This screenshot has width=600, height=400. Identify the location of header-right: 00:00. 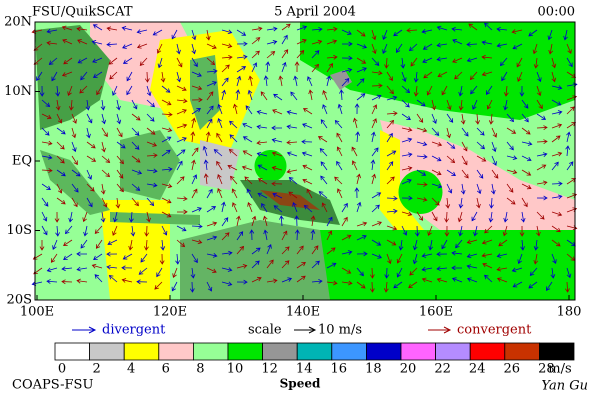
(556, 12).